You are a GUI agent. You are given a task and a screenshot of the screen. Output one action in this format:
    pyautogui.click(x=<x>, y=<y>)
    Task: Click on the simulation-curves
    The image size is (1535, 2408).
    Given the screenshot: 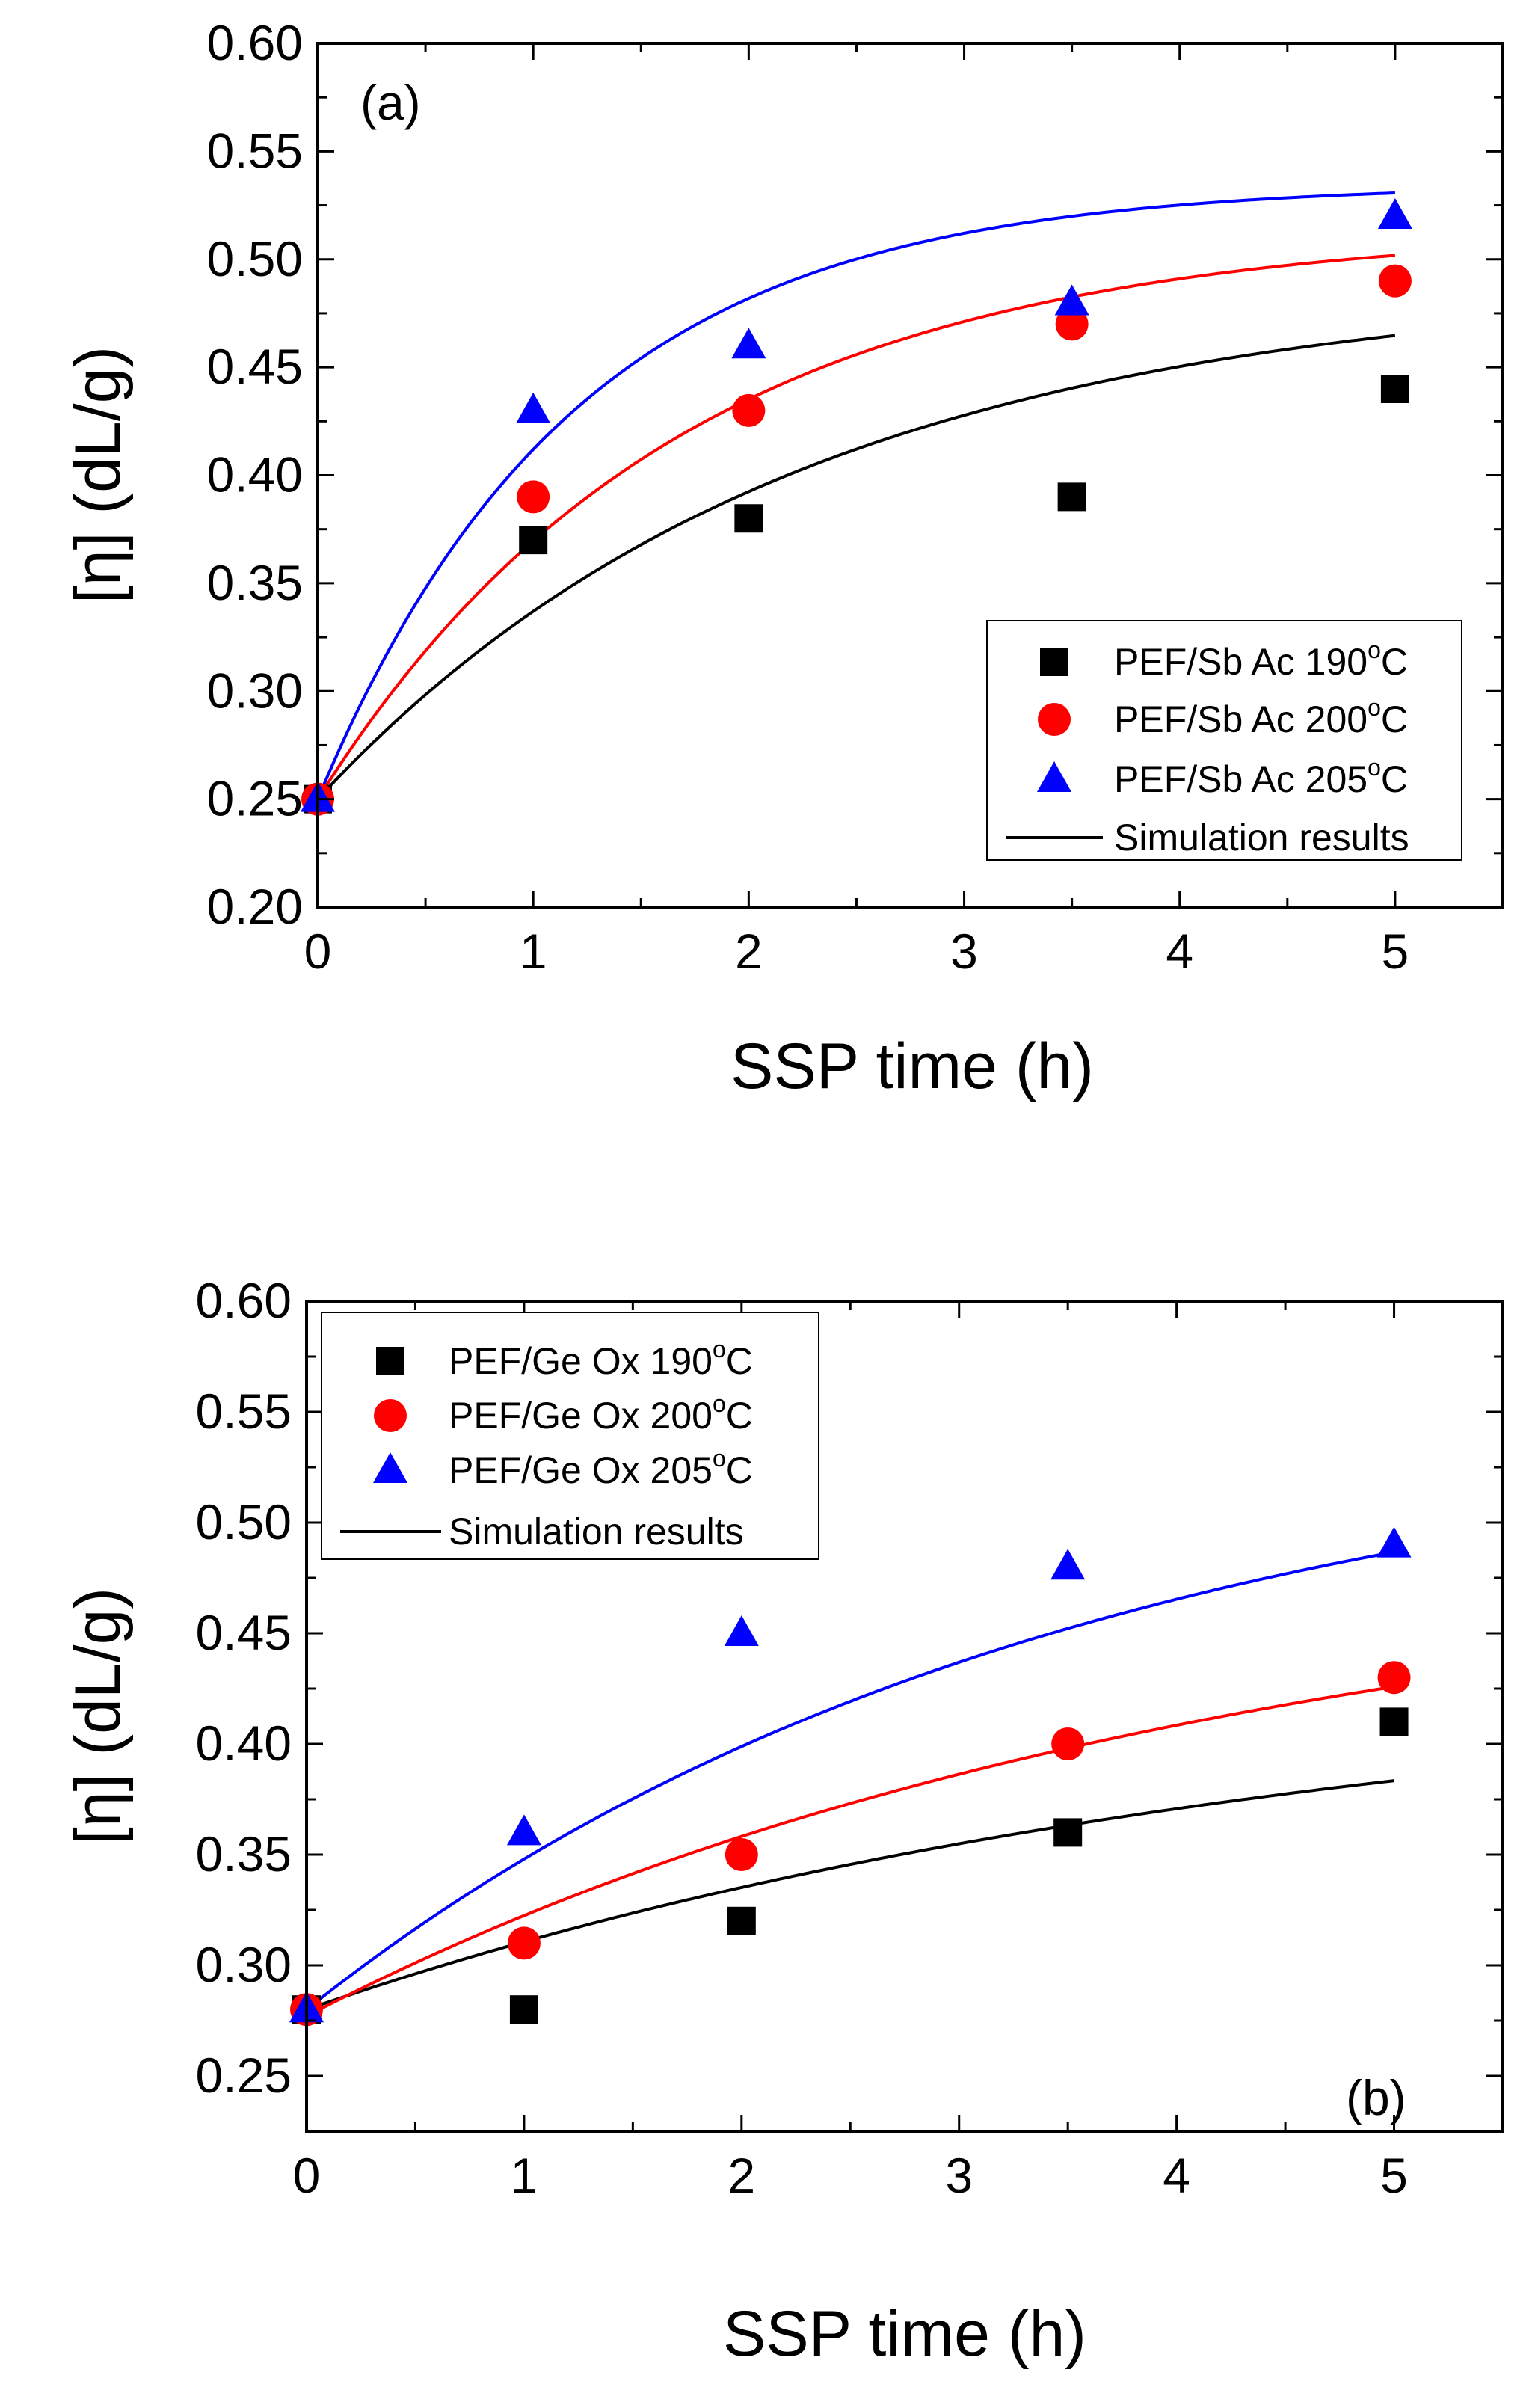 What is the action you would take?
    pyautogui.click(x=849, y=1784)
    